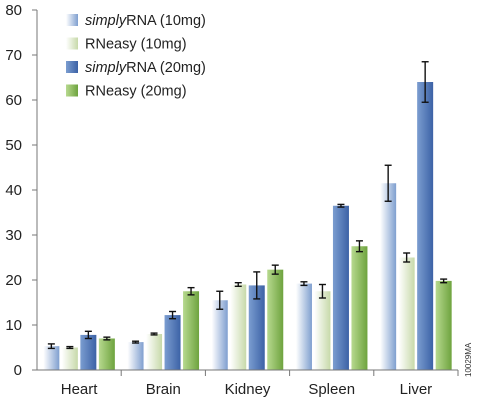 This screenshot has height=402, width=478. Describe the element at coordinates (13, 325) in the screenshot. I see `y-tick-label: 10` at that location.